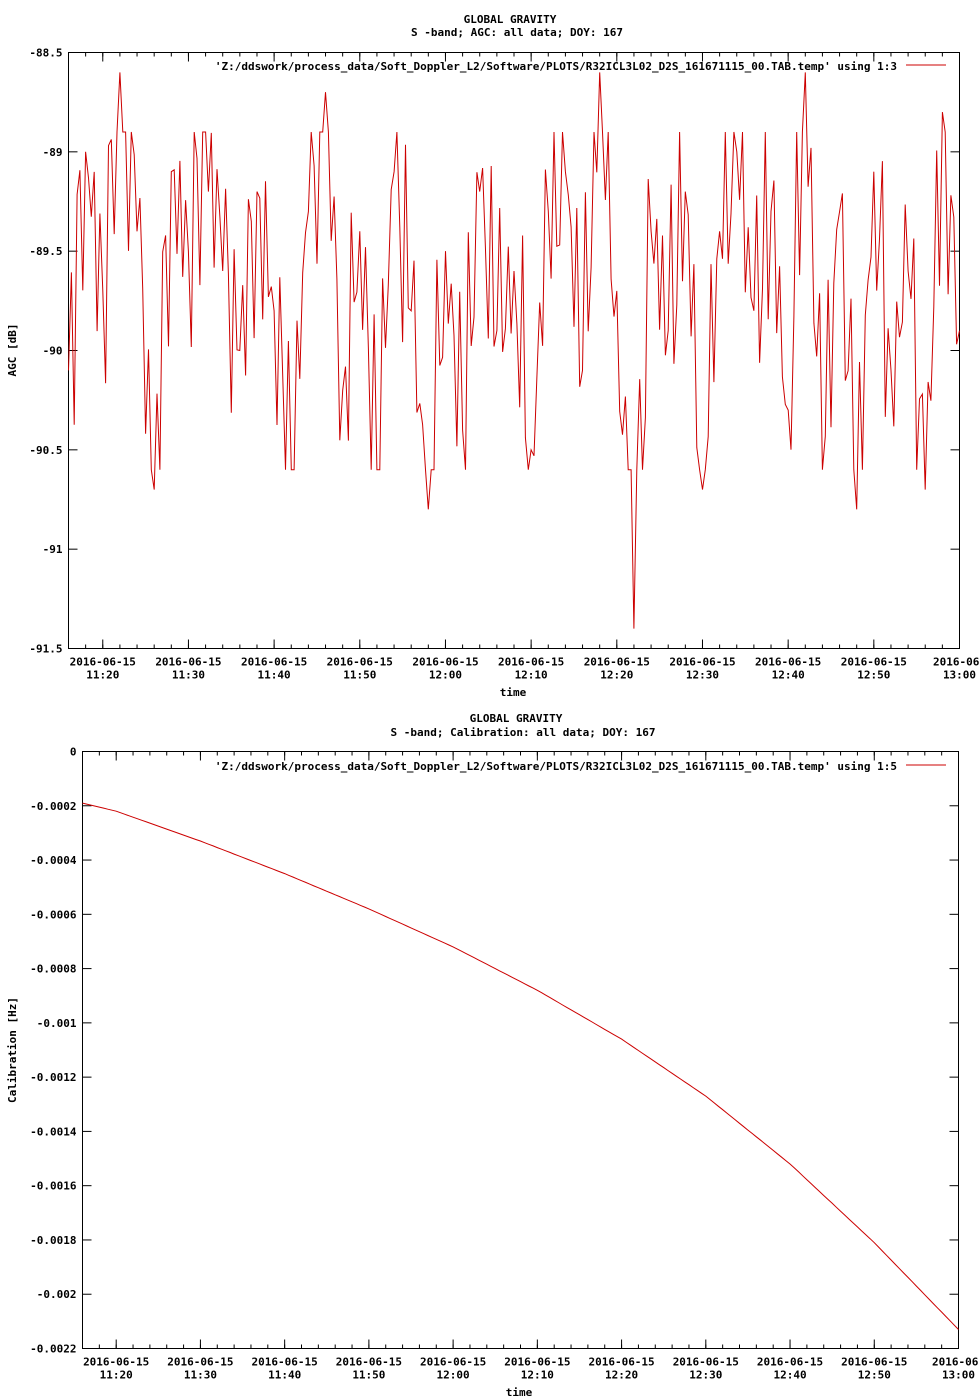  I want to click on y-tick-label: -90, so click(53, 351).